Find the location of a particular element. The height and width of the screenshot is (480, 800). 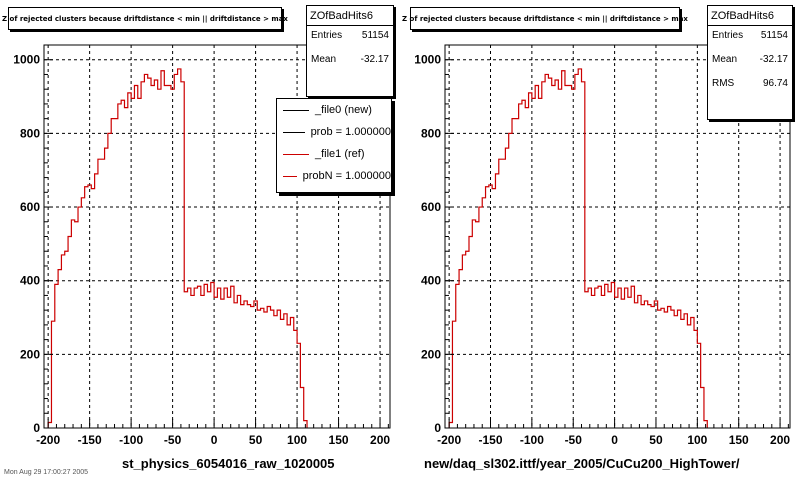

legend-entry-prob: prob = 1.000000 is located at coordinates (334, 132).